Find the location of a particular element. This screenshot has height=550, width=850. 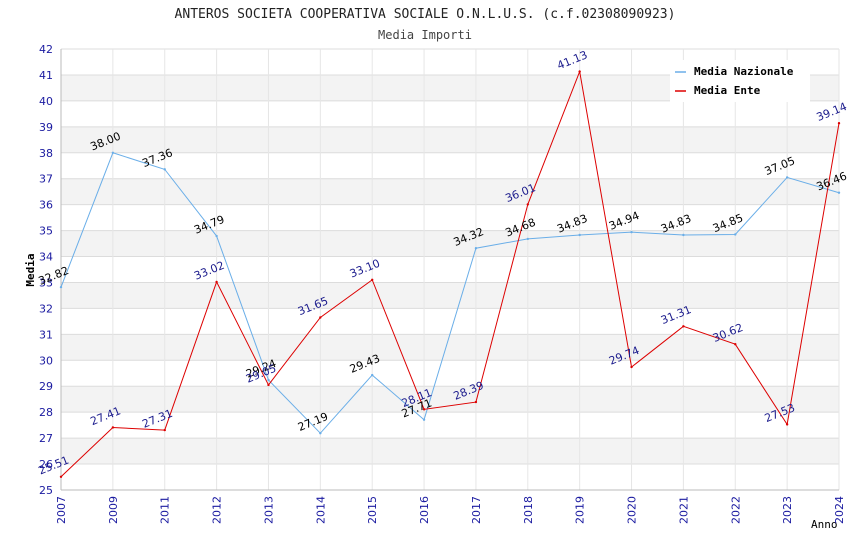

x-tick-label: 2013 is located at coordinates (268, 510).